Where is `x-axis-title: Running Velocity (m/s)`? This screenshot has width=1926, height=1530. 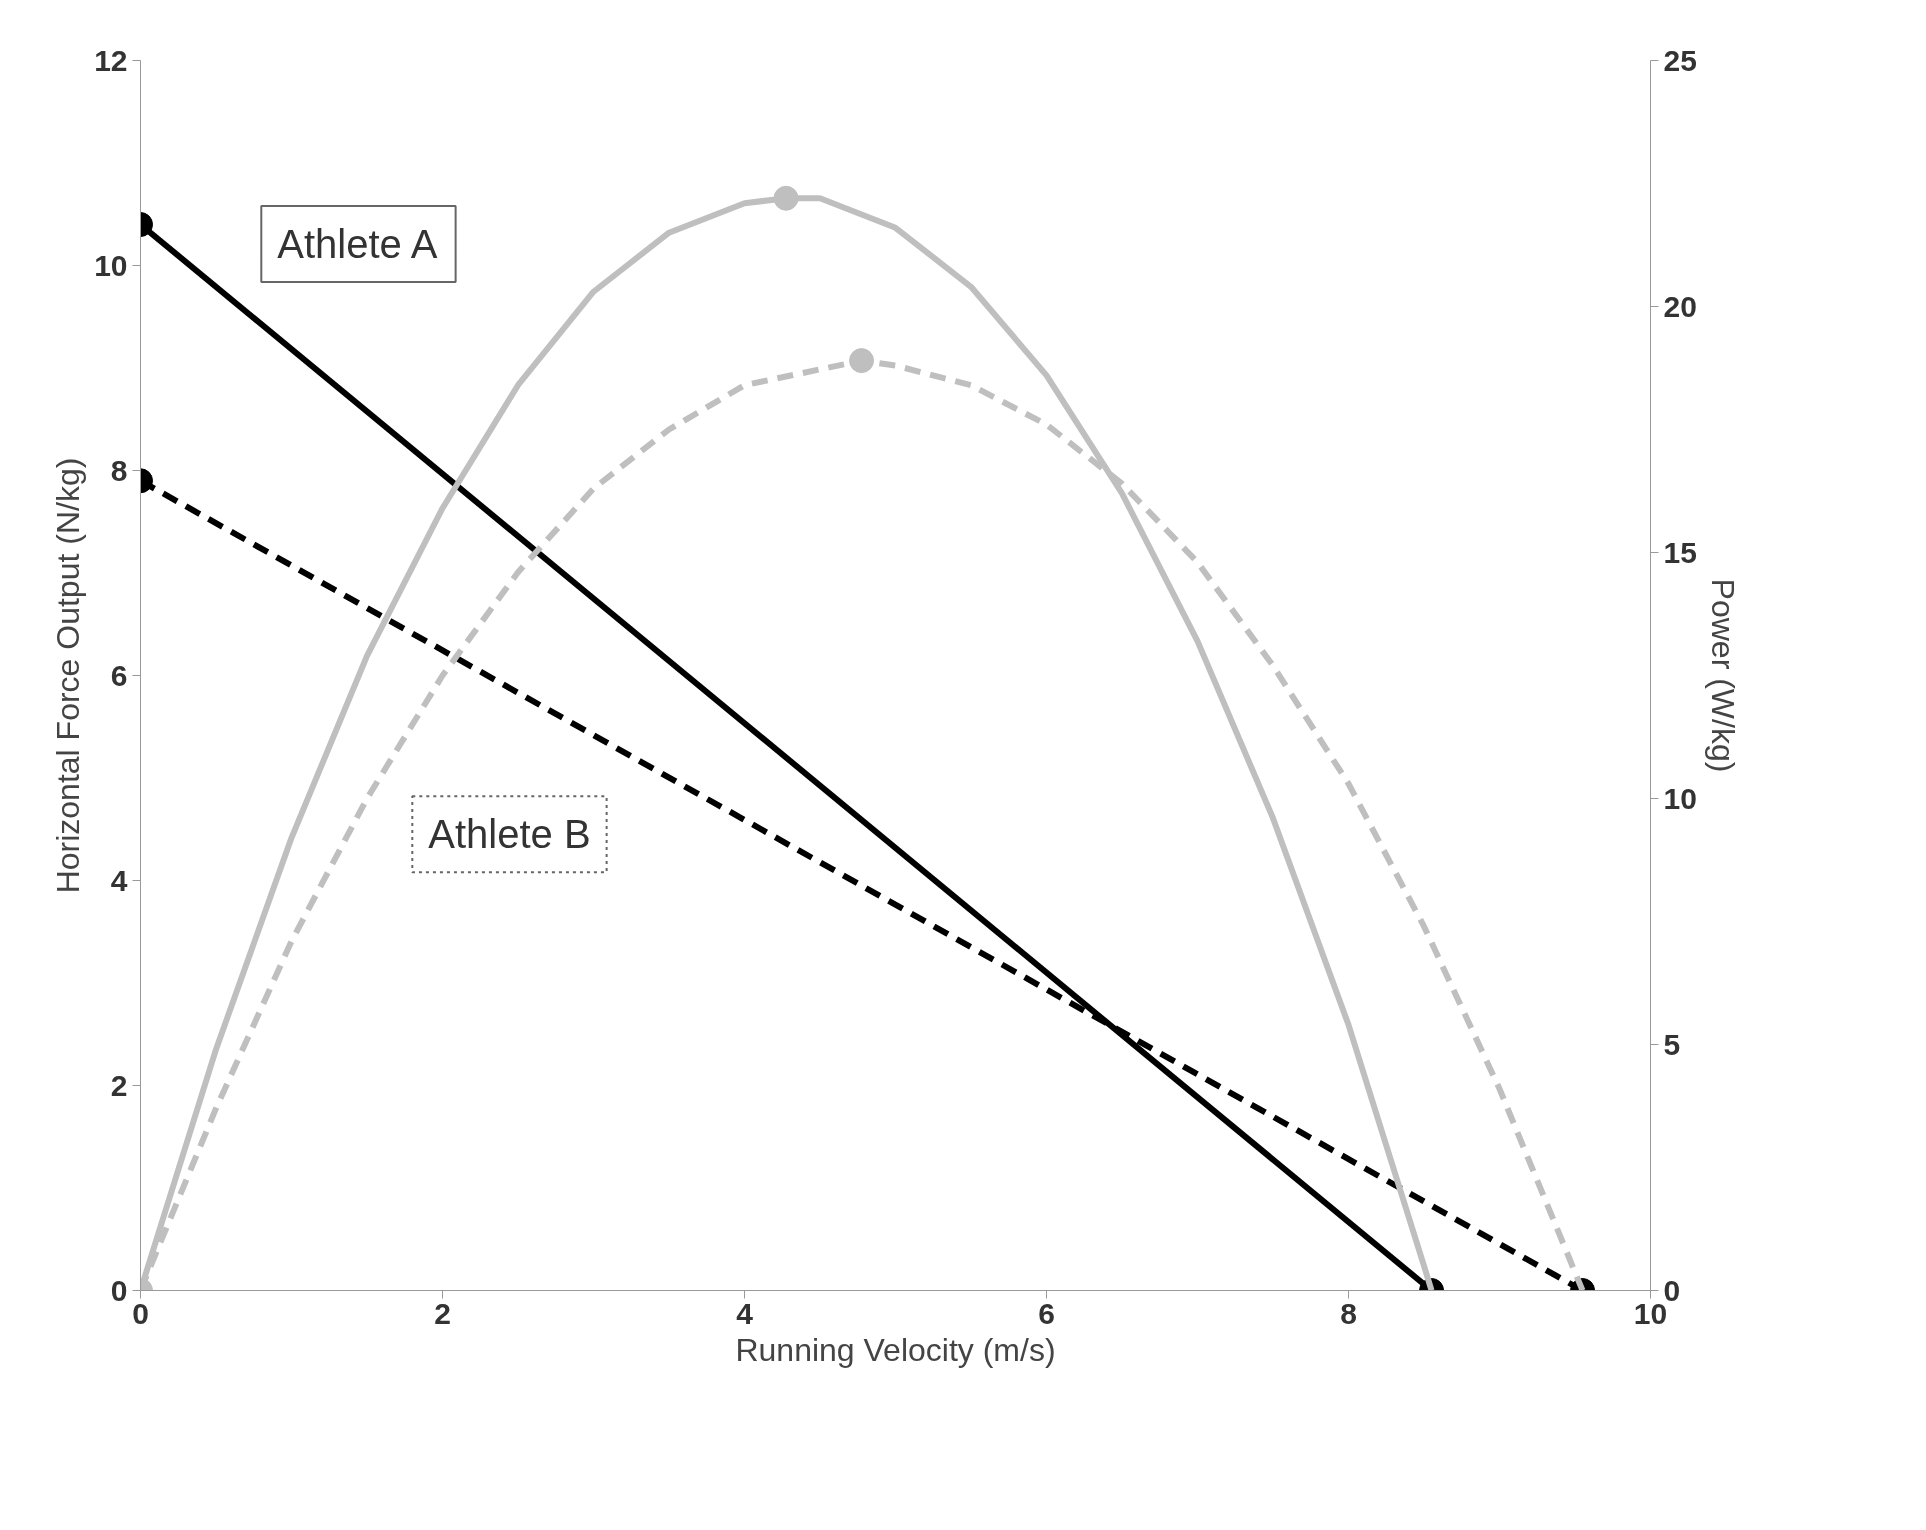 x-axis-title: Running Velocity (m/s) is located at coordinates (895, 1349).